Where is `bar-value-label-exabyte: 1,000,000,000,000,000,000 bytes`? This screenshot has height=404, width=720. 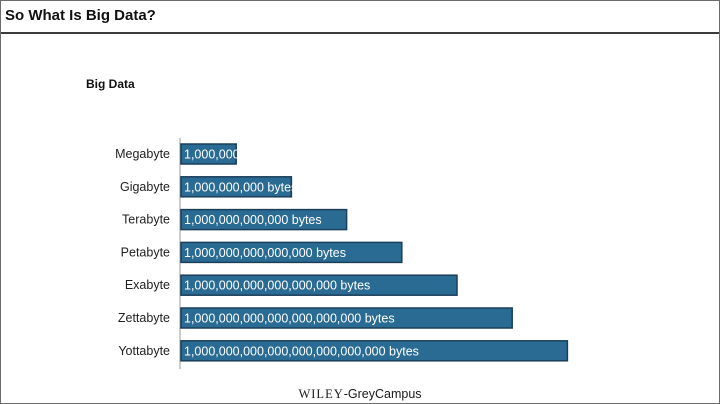 bar-value-label-exabyte: 1,000,000,000,000,000,000 bytes is located at coordinates (277, 286).